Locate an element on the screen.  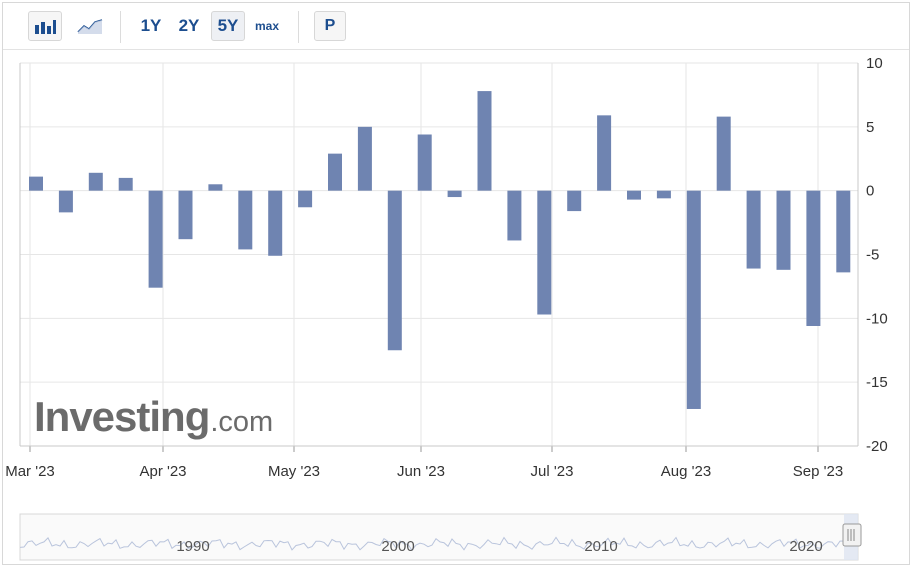
range-5y-button: 5Y is located at coordinates (228, 26).